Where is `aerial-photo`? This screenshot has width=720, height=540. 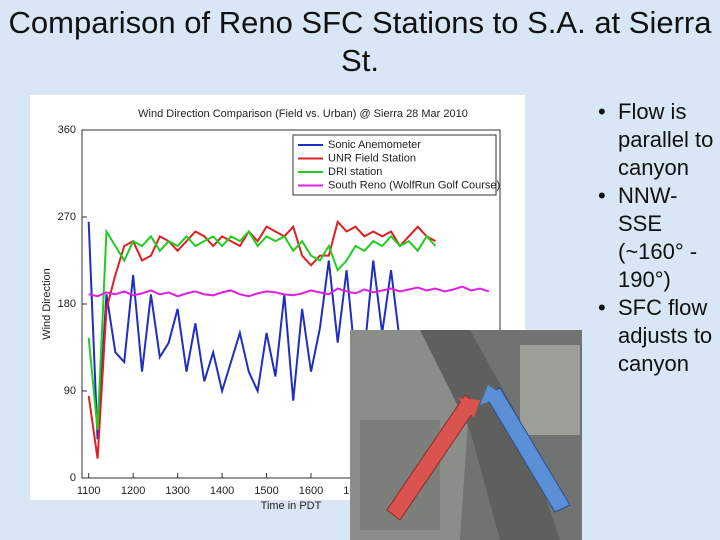 aerial-photo is located at coordinates (466, 435).